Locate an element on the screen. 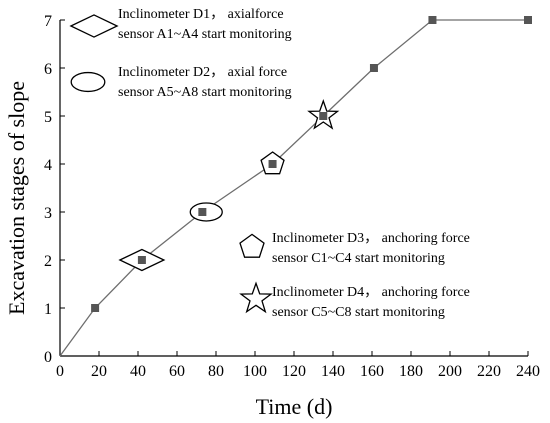 The image size is (550, 423). x-tick-label: 140 is located at coordinates (333, 371).